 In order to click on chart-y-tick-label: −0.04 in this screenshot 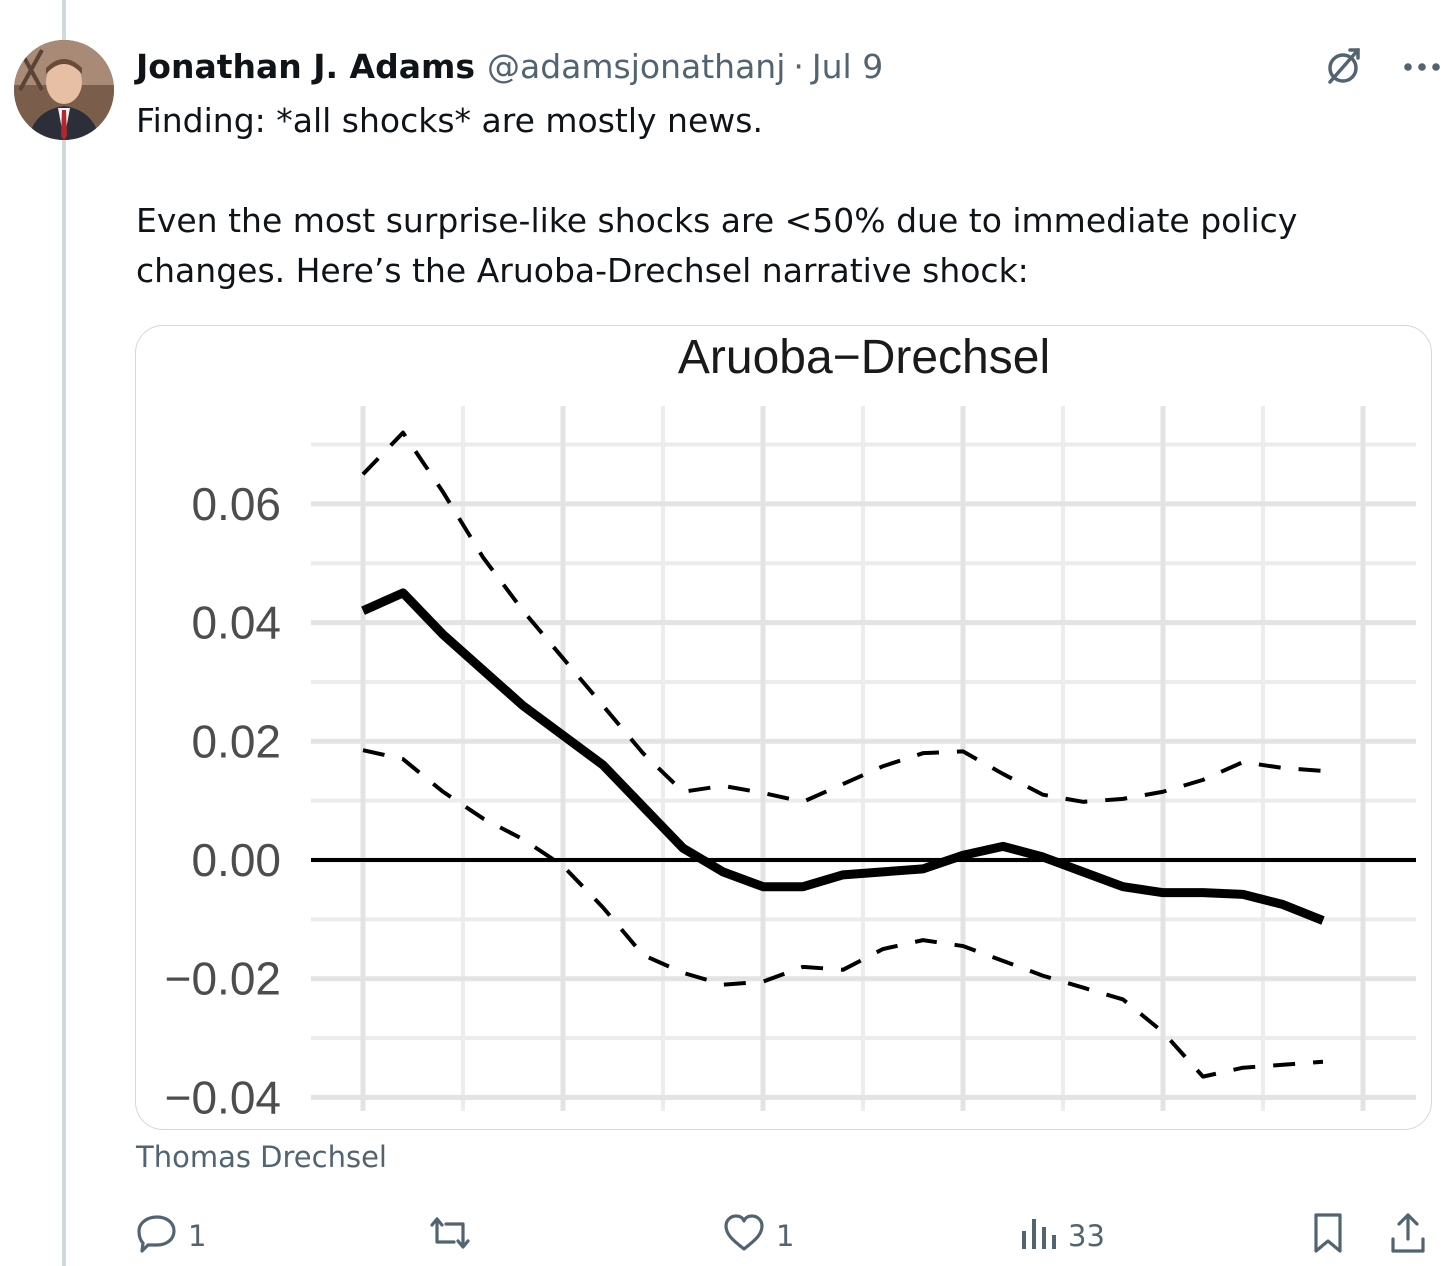, I will do `click(223, 1097)`.